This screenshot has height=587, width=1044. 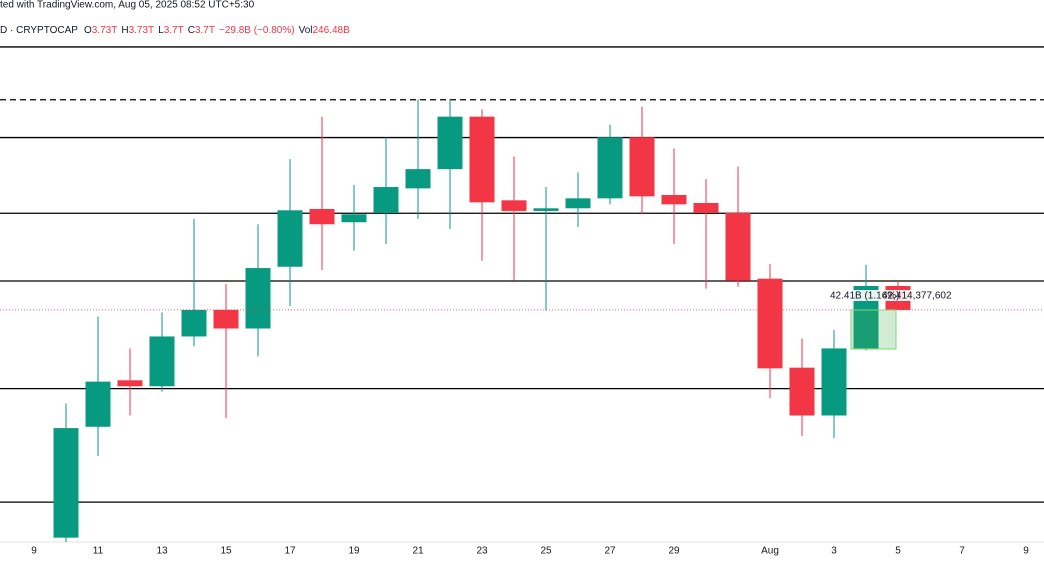 What do you see at coordinates (162, 551) in the screenshot?
I see `x-tick-label: 13` at bounding box center [162, 551].